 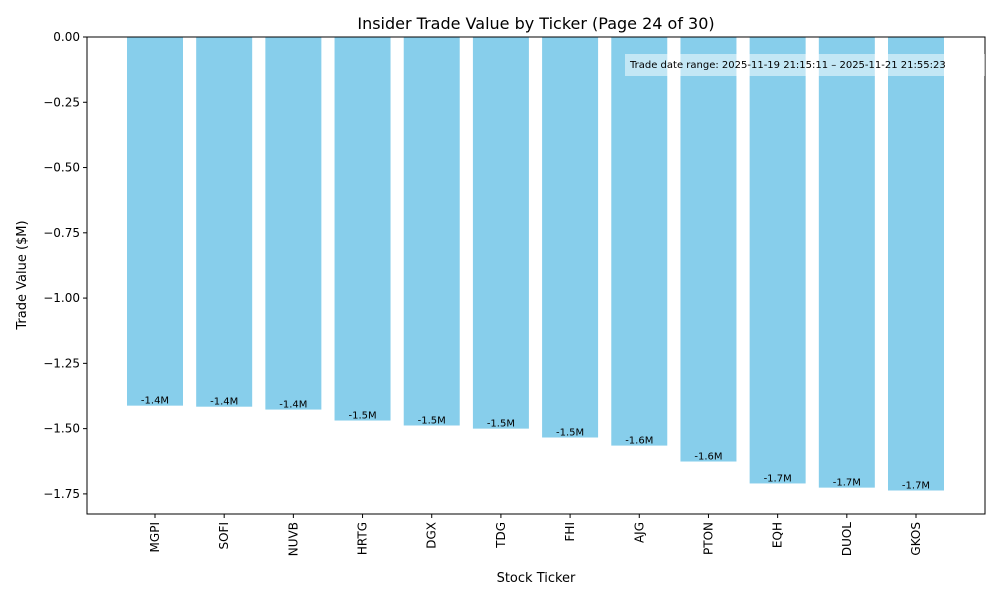 What do you see at coordinates (432, 535) in the screenshot?
I see `x-tick-label: DGX` at bounding box center [432, 535].